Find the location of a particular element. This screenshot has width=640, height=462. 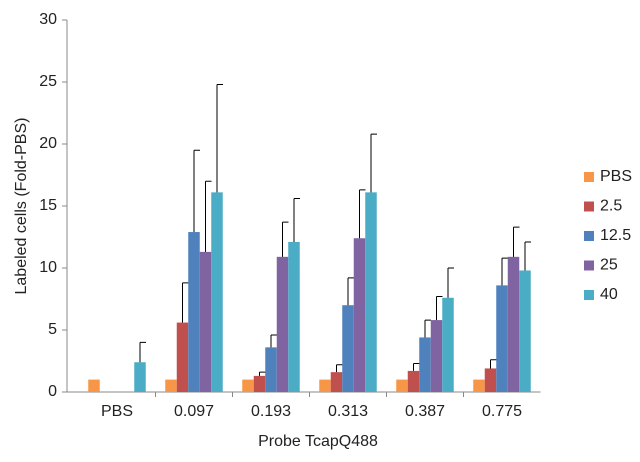

legend-label: 25 is located at coordinates (609, 265).